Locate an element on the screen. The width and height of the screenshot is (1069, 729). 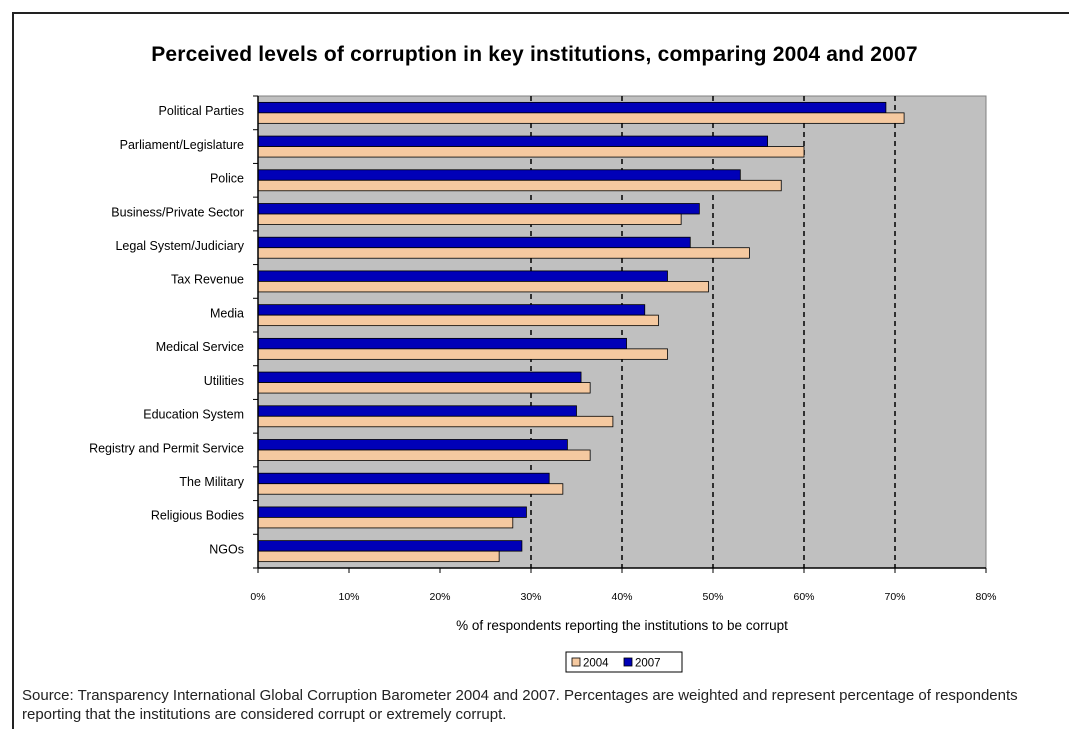
x-tick-label: 50% is located at coordinates (712, 597).